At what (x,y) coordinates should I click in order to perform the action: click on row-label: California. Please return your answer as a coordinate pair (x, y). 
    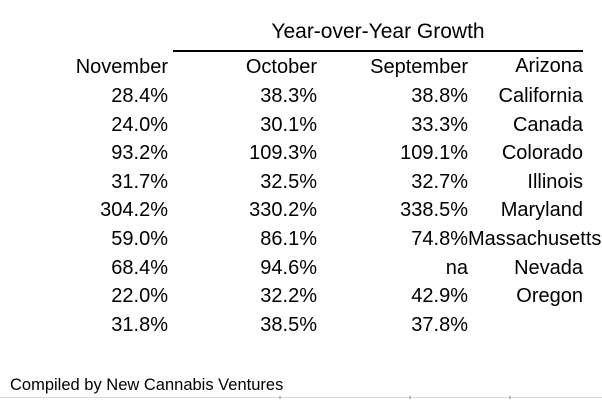
    Looking at the image, I should click on (540, 96).